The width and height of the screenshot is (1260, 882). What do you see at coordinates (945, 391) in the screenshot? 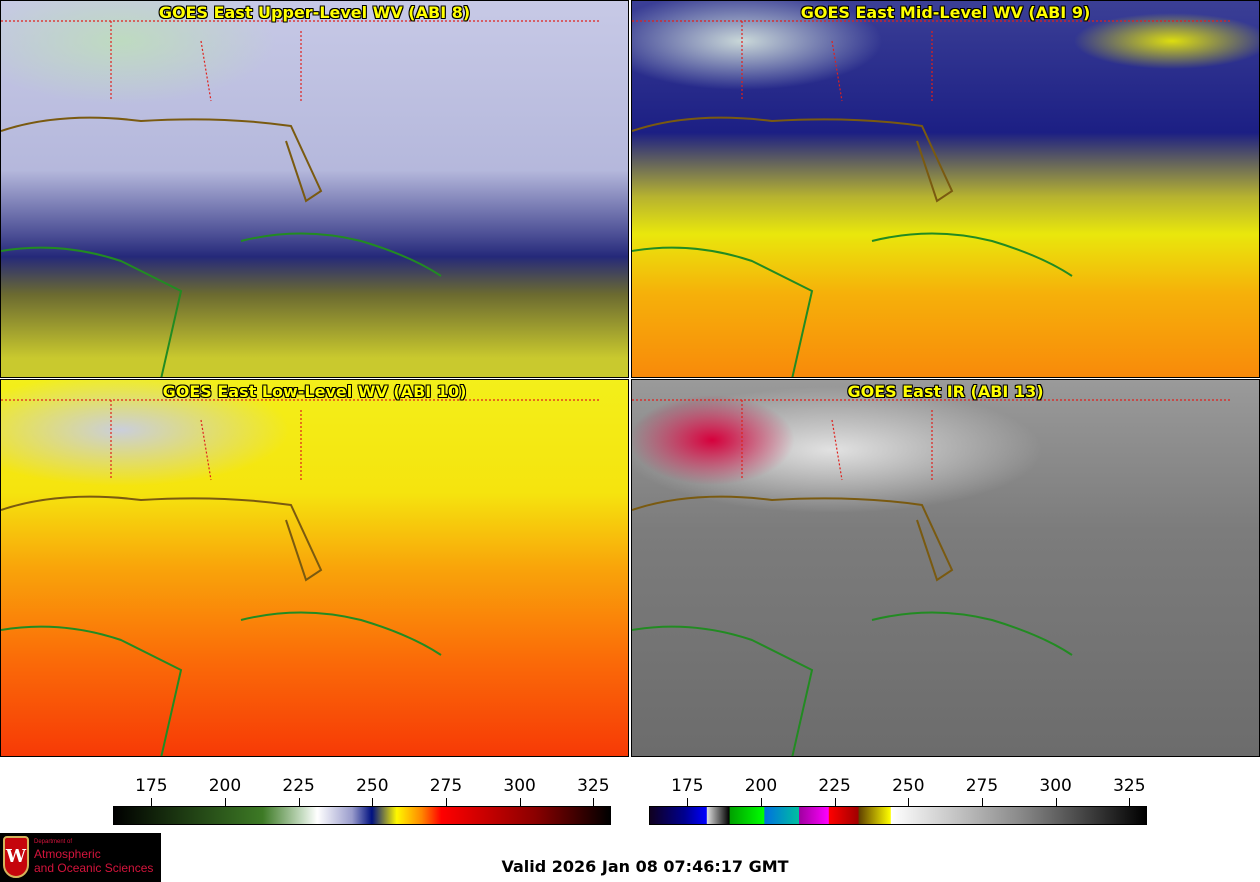
I see `panel-title: GOES East IR (ABI 13)` at bounding box center [945, 391].